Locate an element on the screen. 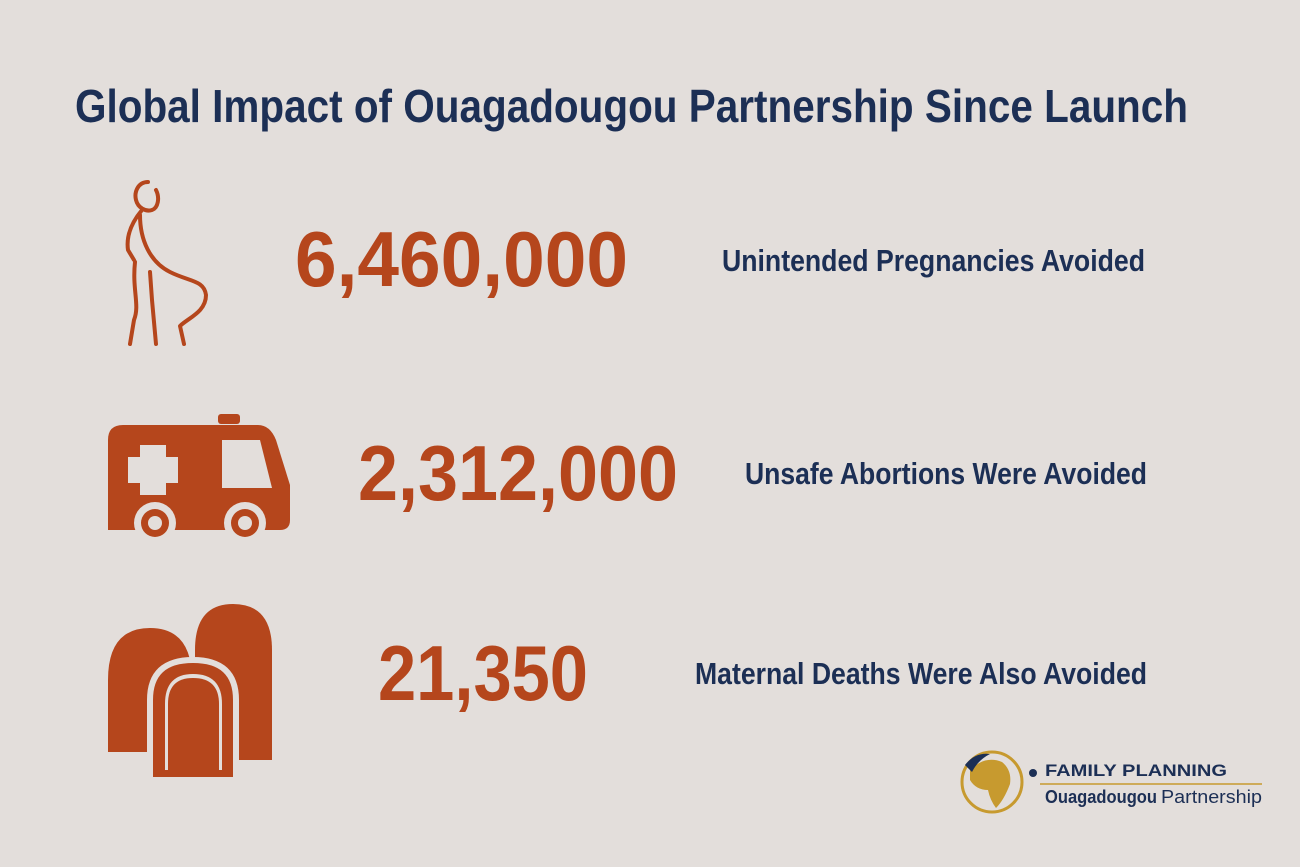  pregnancy-icon is located at coordinates (166, 263).